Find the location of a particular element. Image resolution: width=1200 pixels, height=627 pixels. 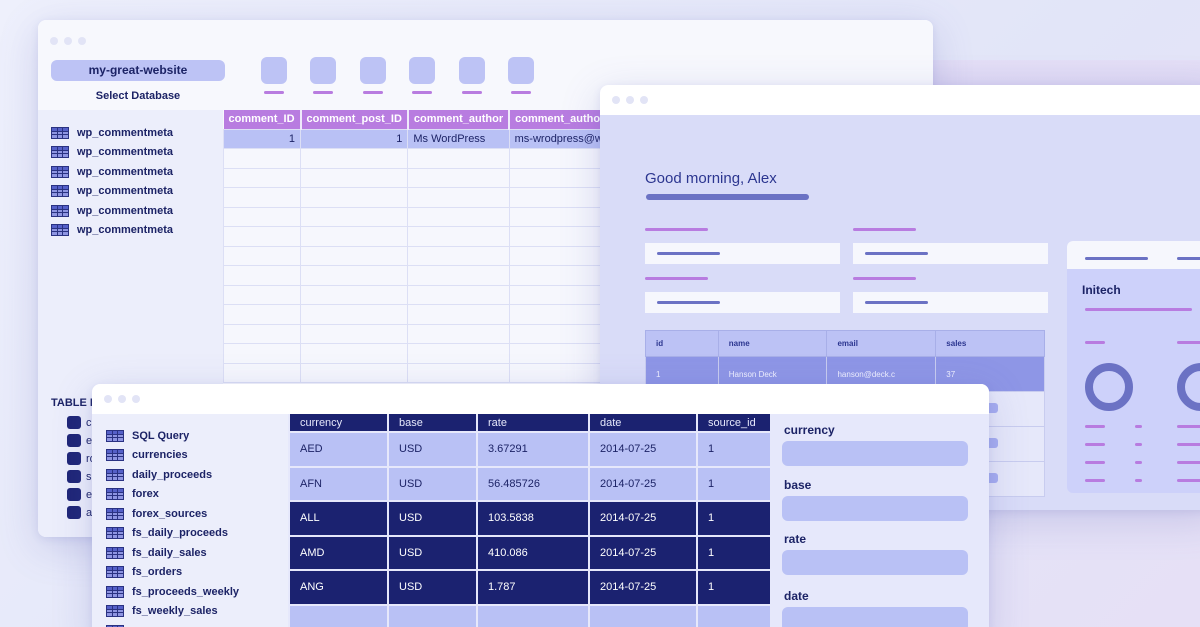

table-cell: 410.086 is located at coordinates (533, 553).